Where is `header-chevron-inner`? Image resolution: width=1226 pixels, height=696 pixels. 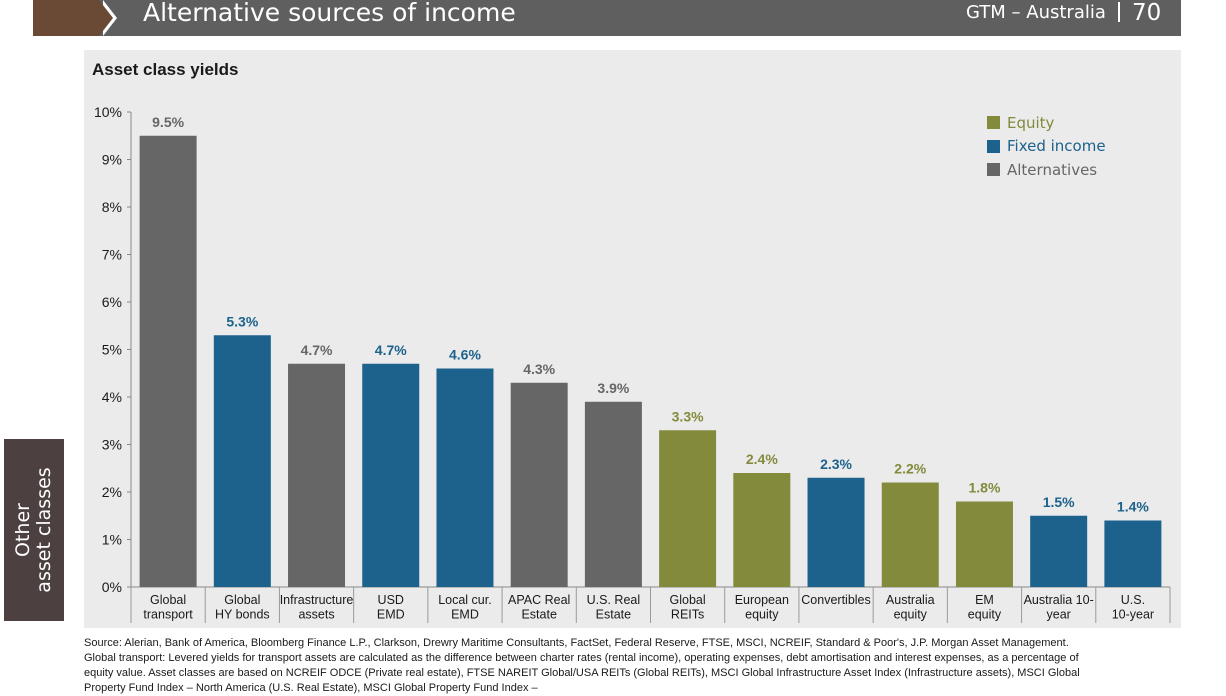
header-chevron-inner is located at coordinates (106, 18).